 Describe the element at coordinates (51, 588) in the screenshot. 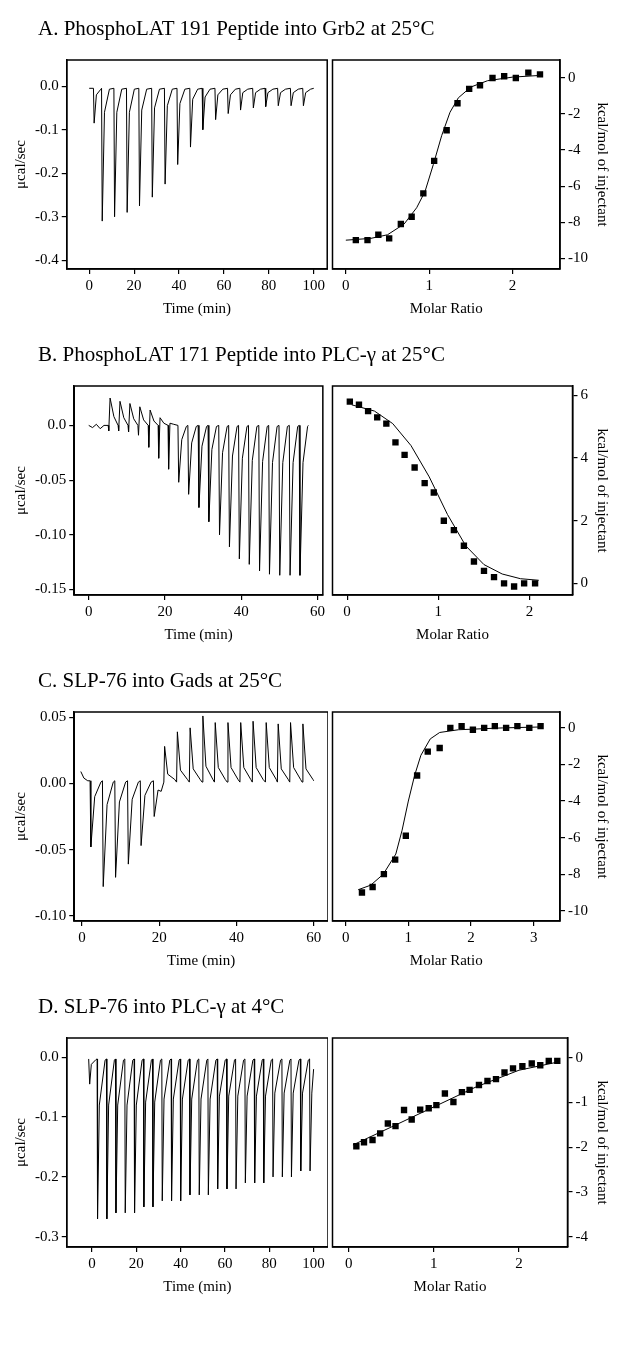

I see `y-tick-label: -0.15` at that location.